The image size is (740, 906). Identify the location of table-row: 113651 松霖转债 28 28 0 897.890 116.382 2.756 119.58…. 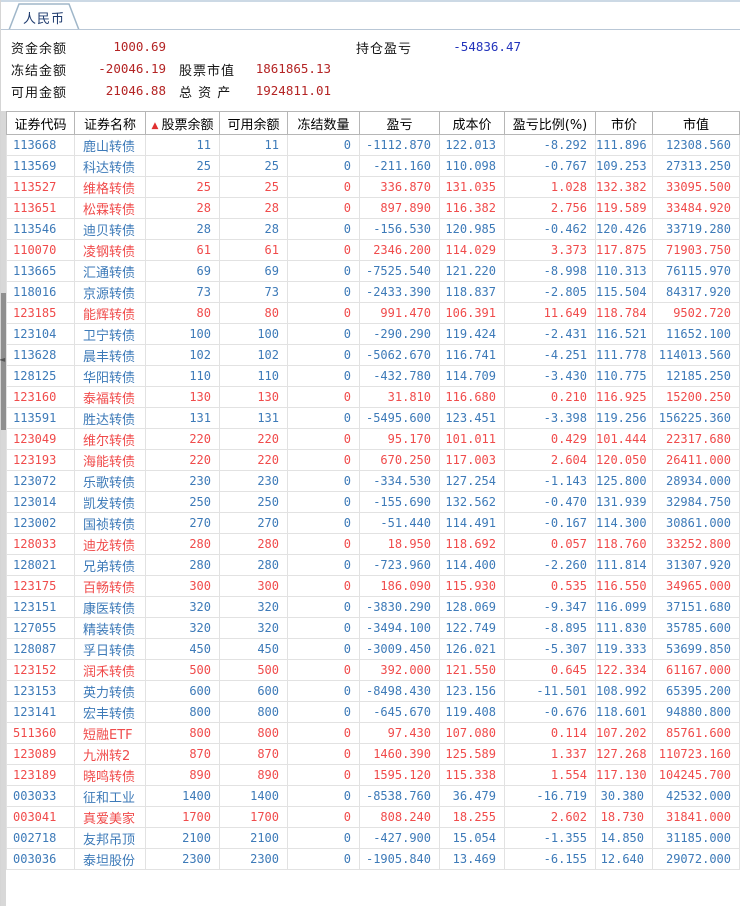
(373, 208).